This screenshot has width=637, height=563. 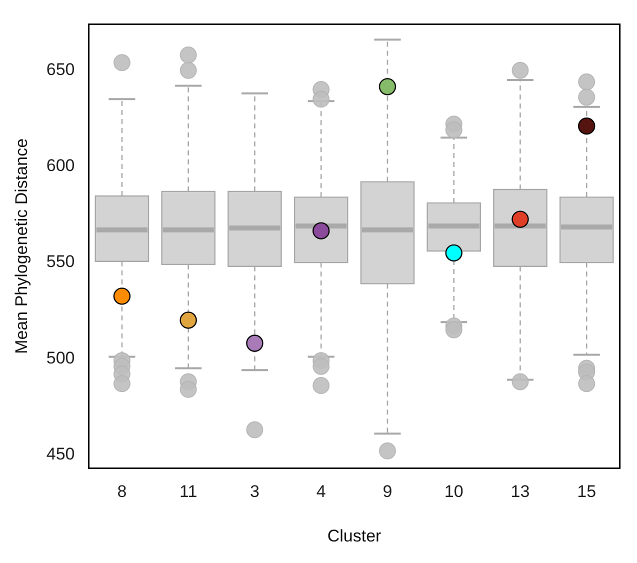 I want to click on x-tick-label: 10, so click(x=454, y=492).